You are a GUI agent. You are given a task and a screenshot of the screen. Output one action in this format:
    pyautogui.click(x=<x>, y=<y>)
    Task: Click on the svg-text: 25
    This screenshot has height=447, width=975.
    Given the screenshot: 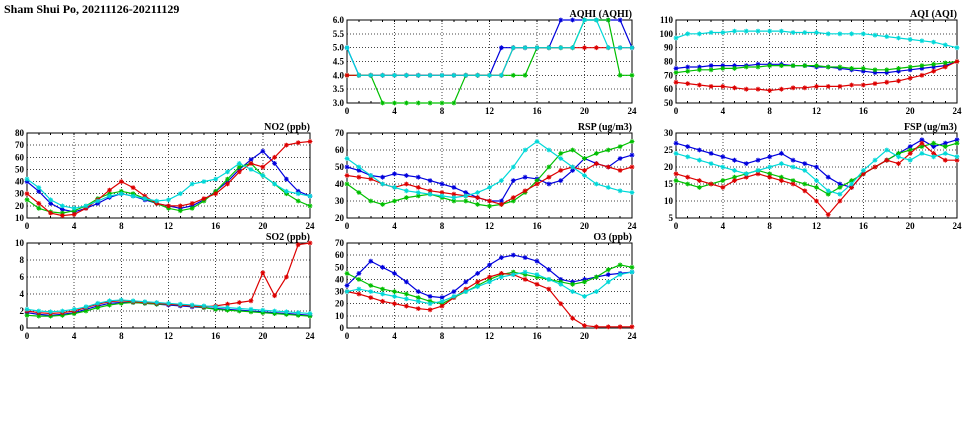 What is the action you would take?
    pyautogui.click(x=669, y=150)
    